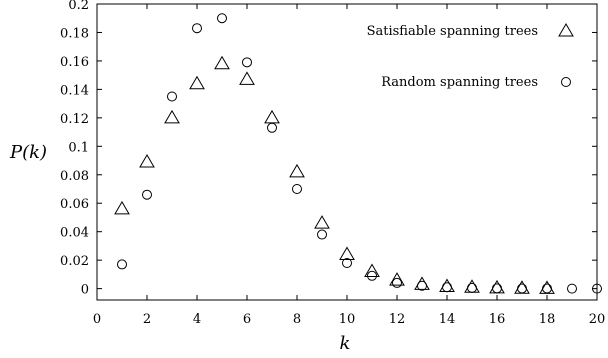 Image resolution: width=608 pixels, height=358 pixels. What do you see at coordinates (597, 319) in the screenshot?
I see `x-tick-label: 20` at bounding box center [597, 319].